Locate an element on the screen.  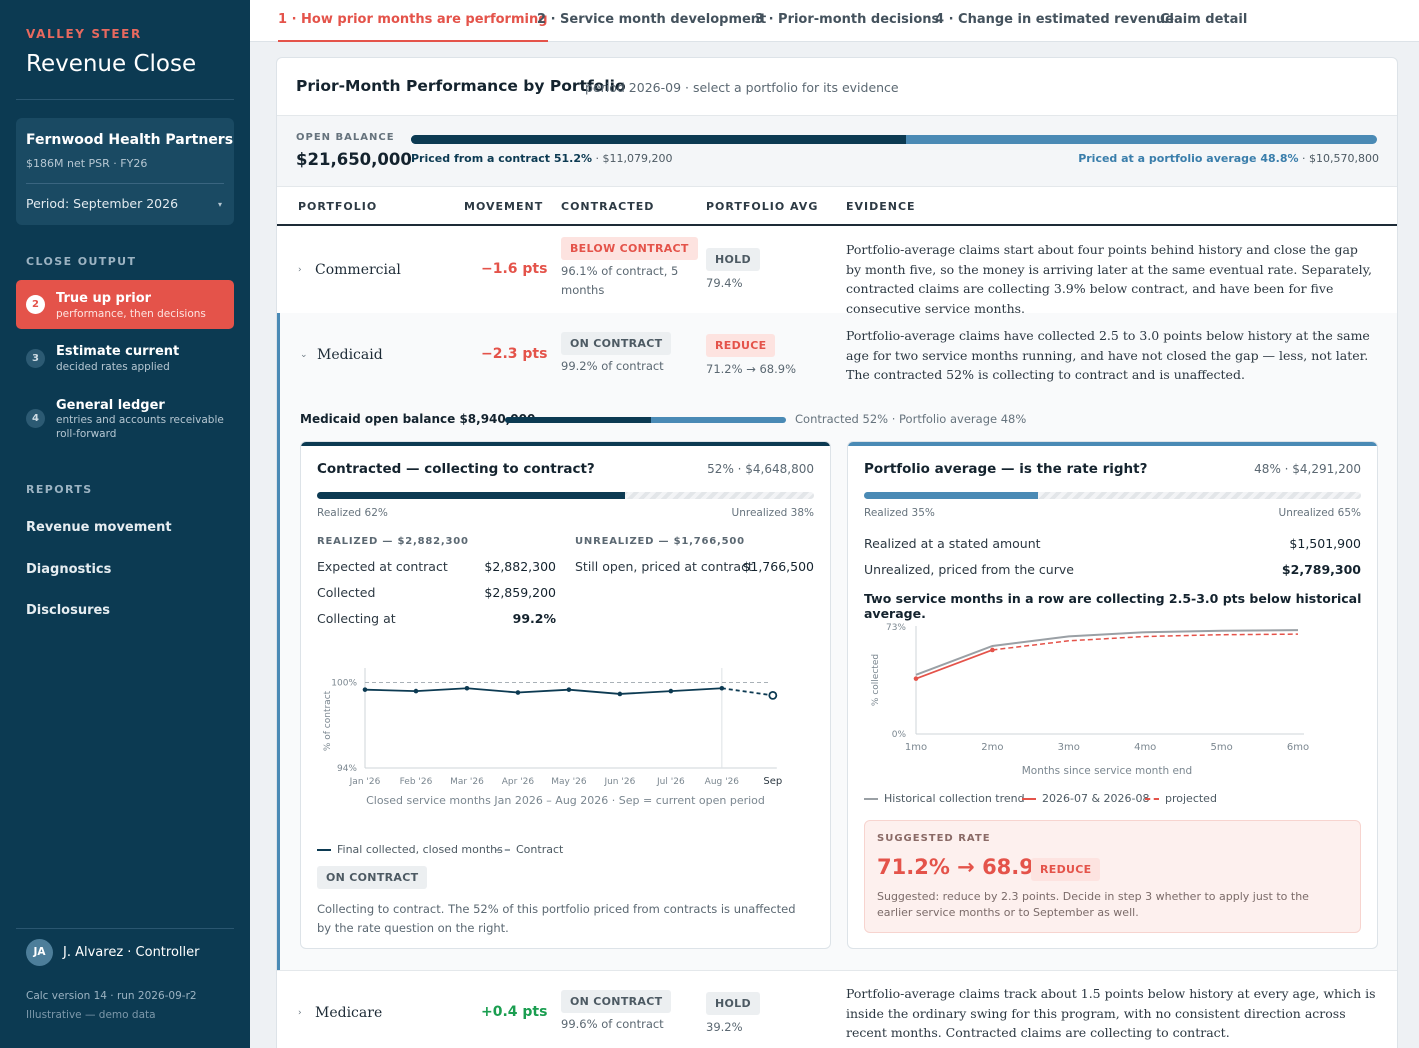
realized-heading: REALIZED — $2,882,300 is located at coordinates (393, 541).